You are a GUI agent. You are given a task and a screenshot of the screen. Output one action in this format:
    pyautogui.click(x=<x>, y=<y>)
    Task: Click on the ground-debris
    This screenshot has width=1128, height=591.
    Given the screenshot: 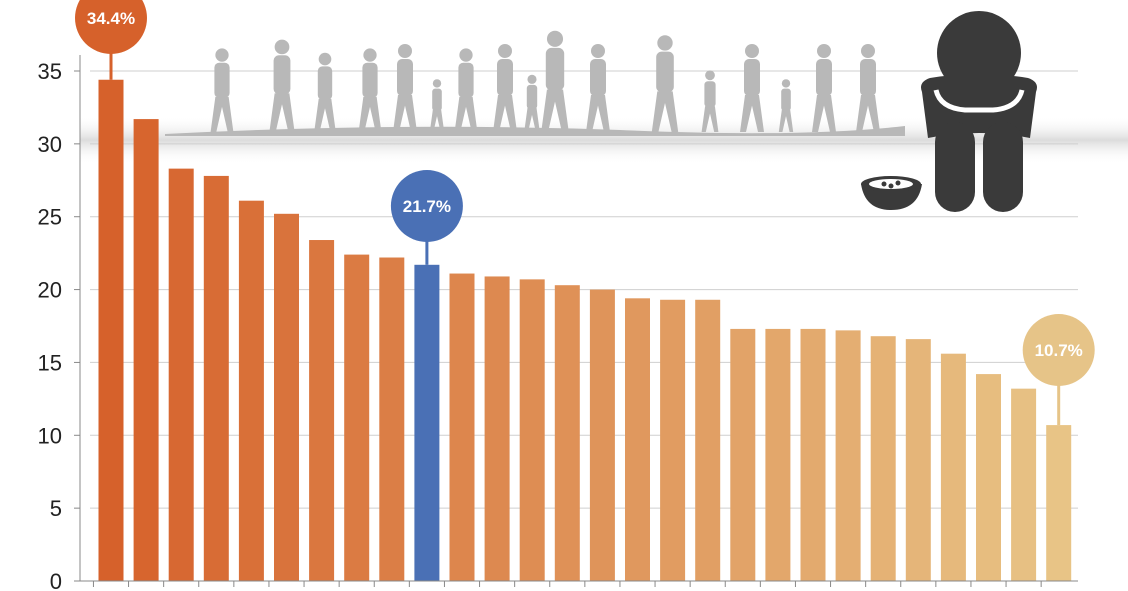 What is the action you would take?
    pyautogui.click(x=535, y=131)
    